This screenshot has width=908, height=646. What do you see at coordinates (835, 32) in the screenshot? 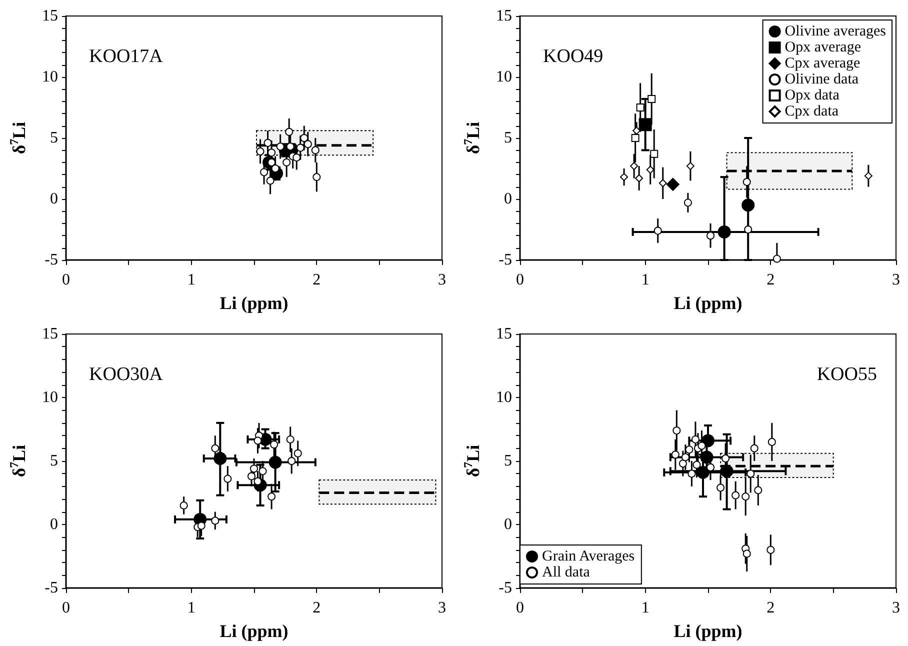
I see `legend-label: Olivine averages` at bounding box center [835, 32].